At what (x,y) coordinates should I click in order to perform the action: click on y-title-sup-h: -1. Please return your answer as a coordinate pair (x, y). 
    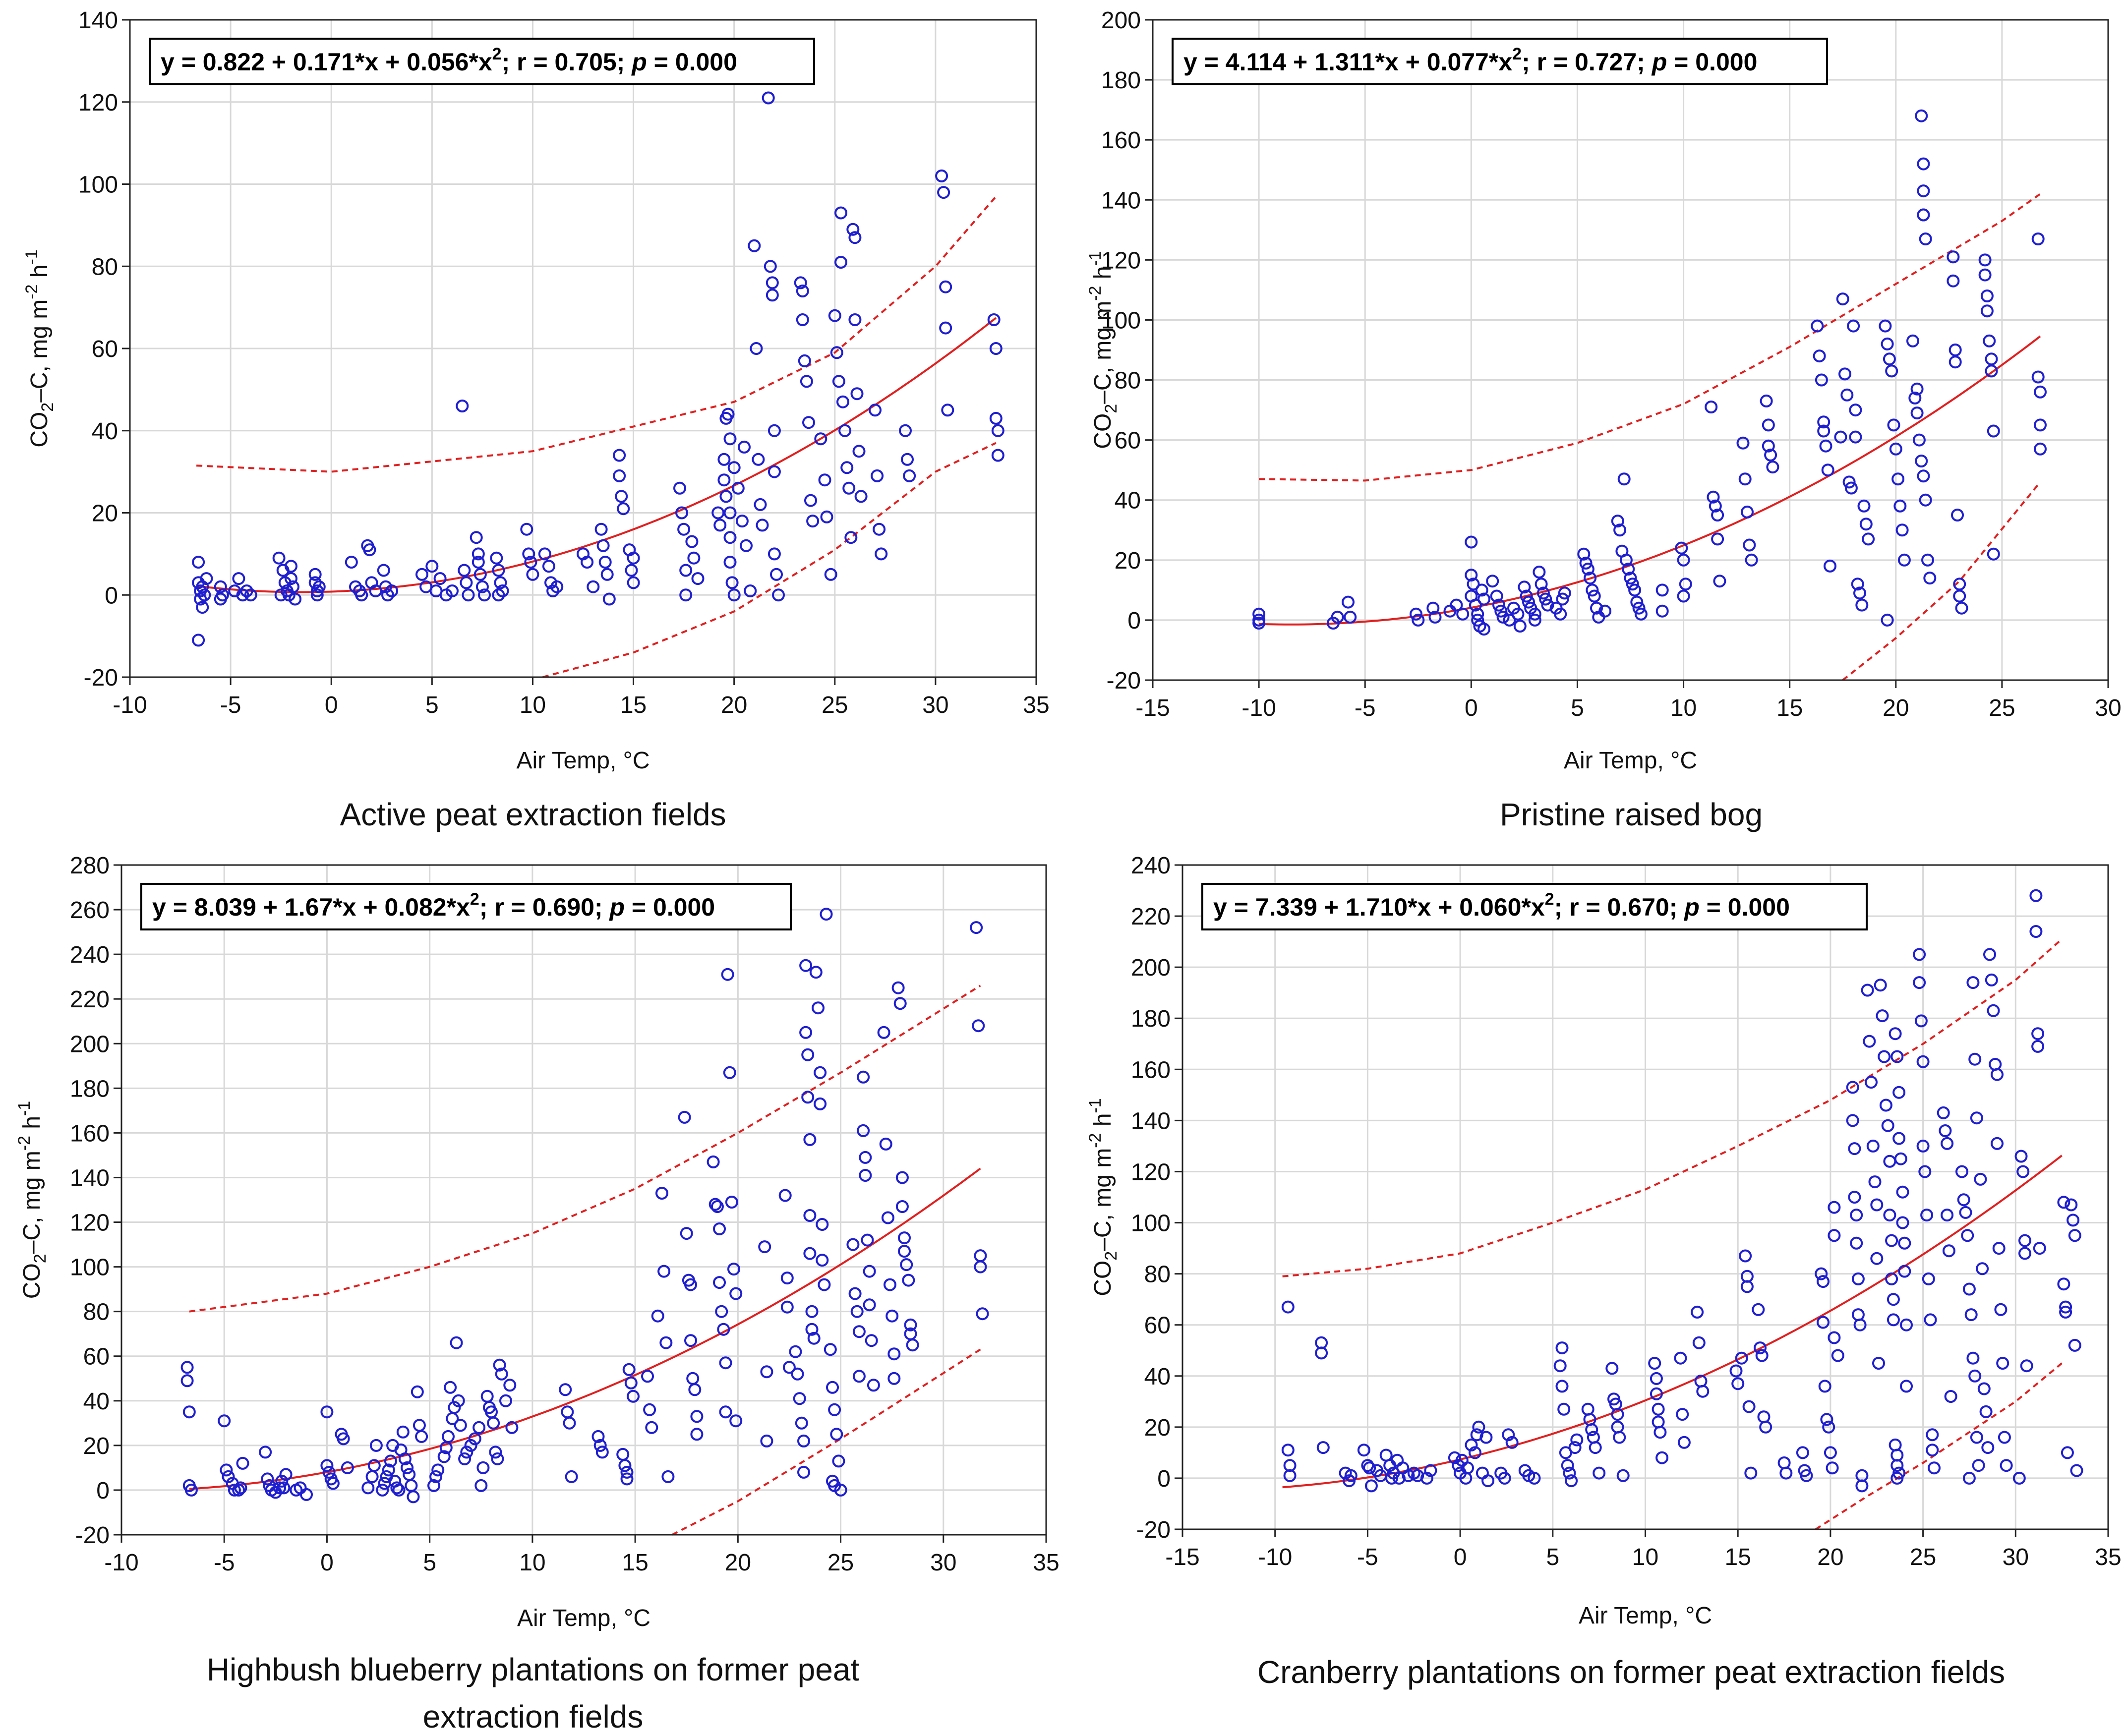
    Looking at the image, I should click on (1095, 258).